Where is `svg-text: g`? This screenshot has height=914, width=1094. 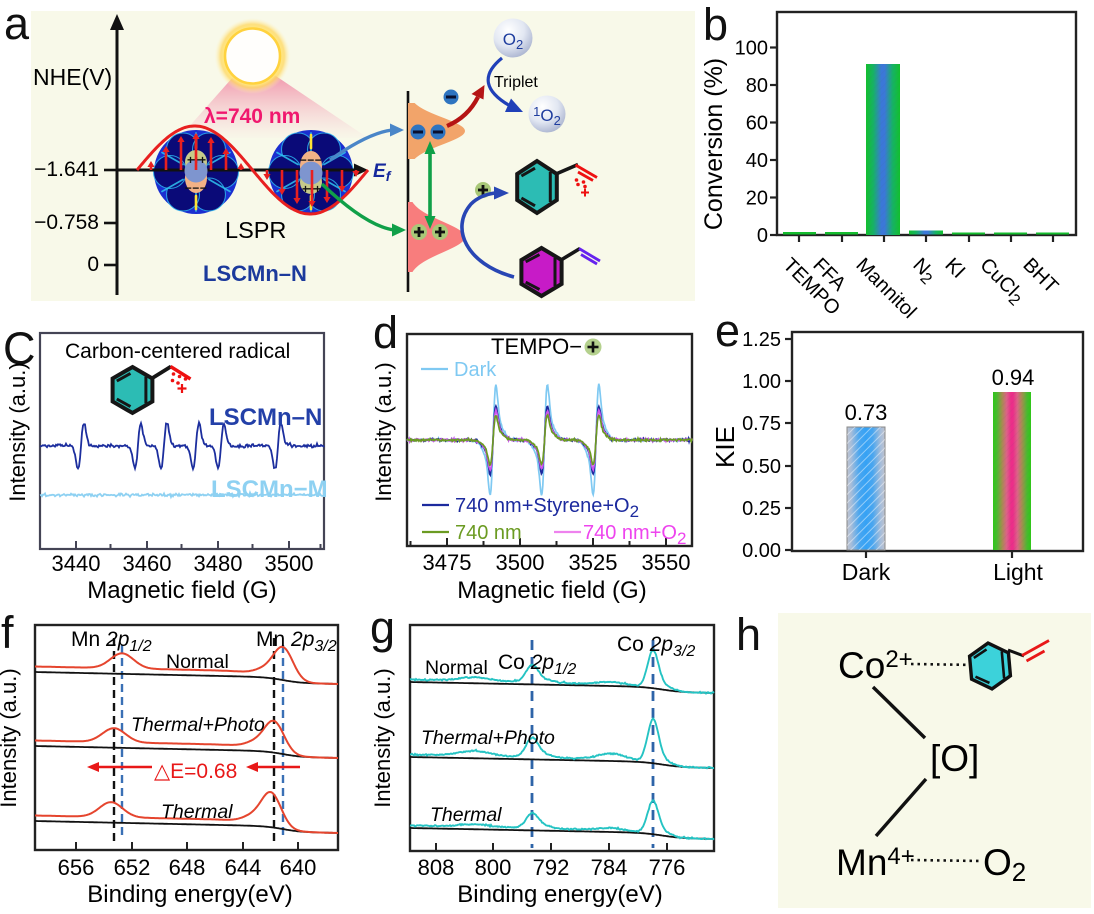 svg-text: g is located at coordinates (382, 627).